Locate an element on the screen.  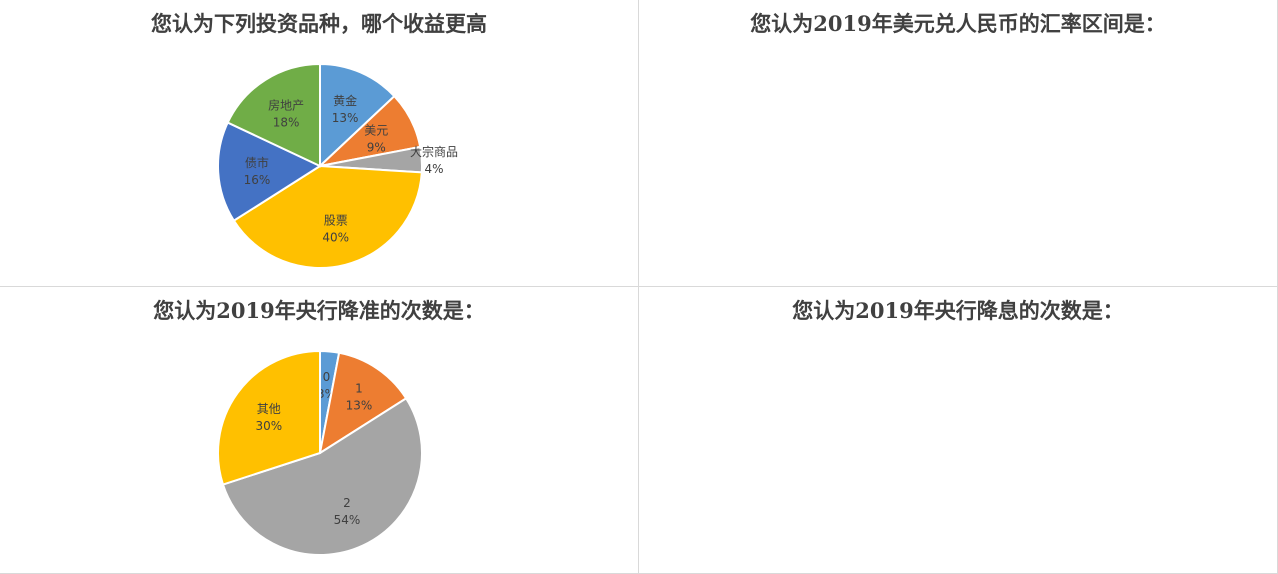
slice-percent-label: 54% is located at coordinates (347, 520).